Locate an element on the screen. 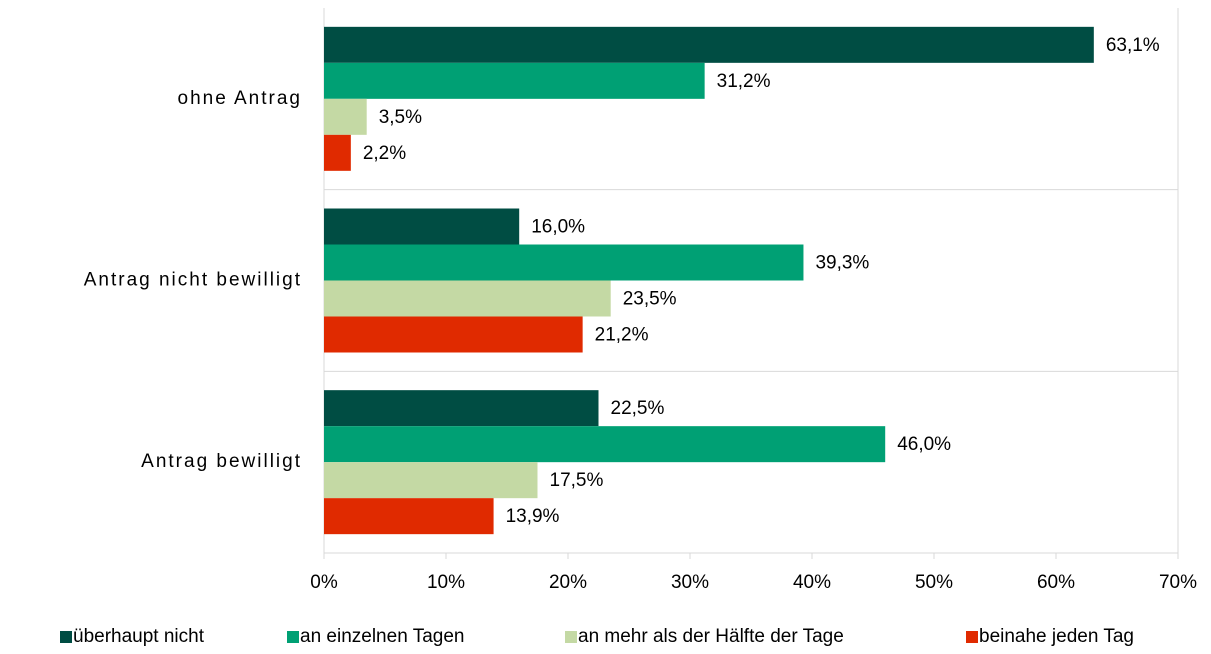 The width and height of the screenshot is (1211, 654). value-label: 3,5% is located at coordinates (400, 117).